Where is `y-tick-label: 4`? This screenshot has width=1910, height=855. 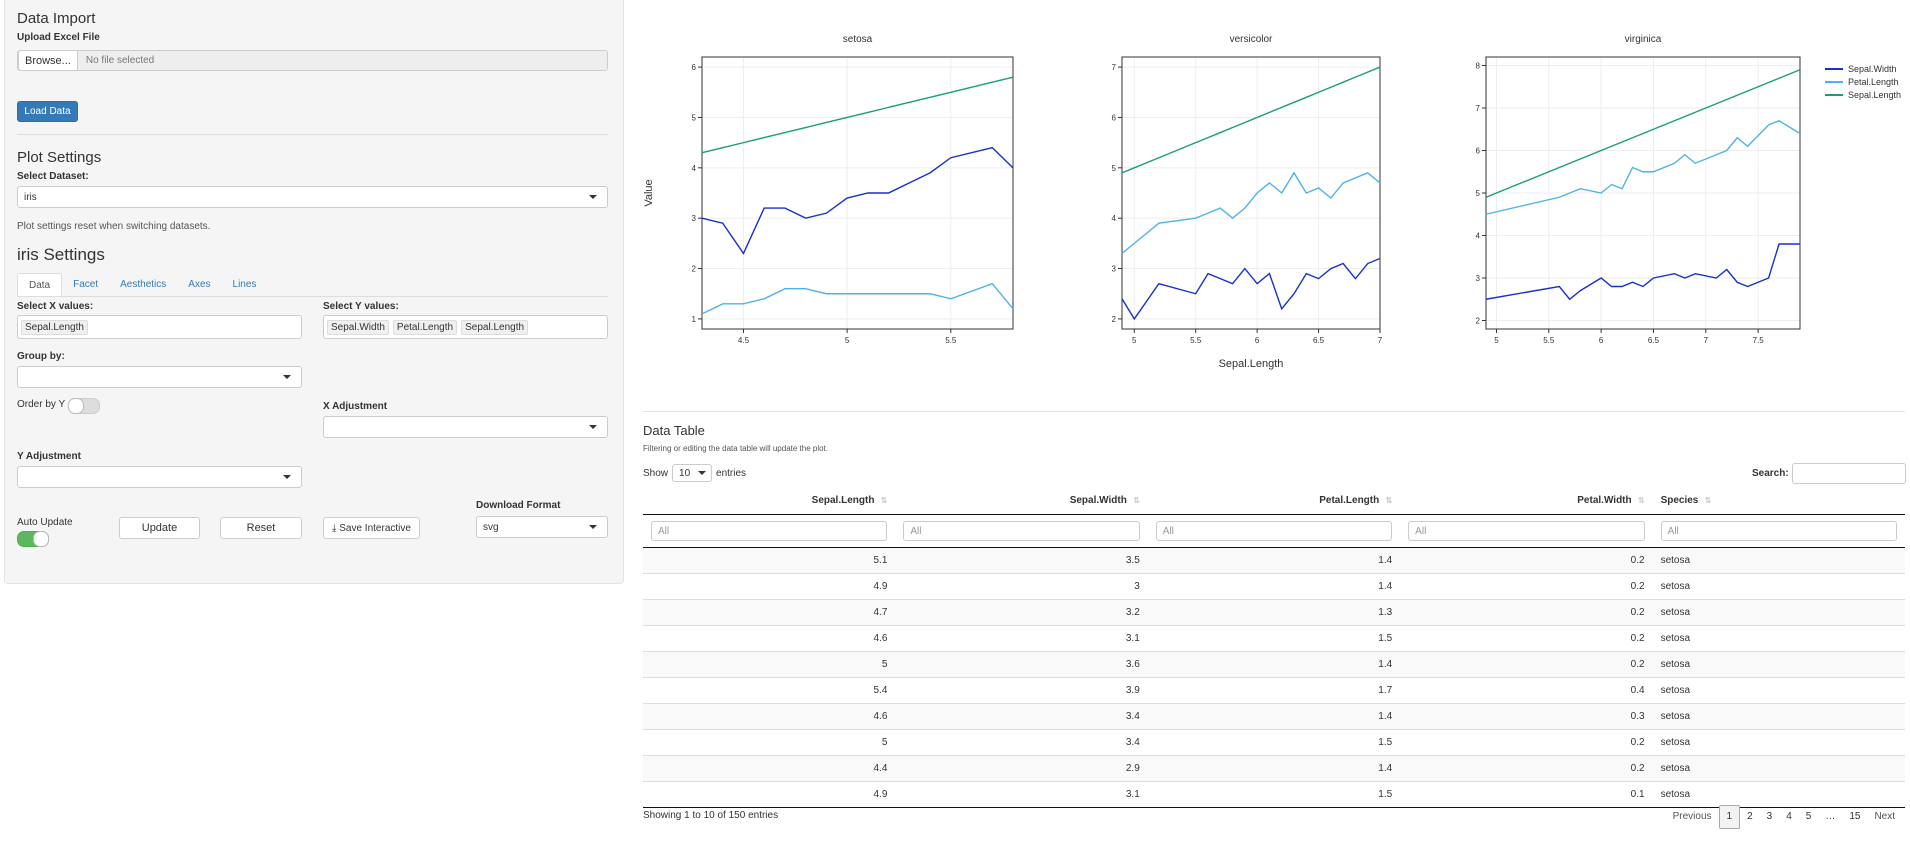
y-tick-label: 4 is located at coordinates (1478, 236).